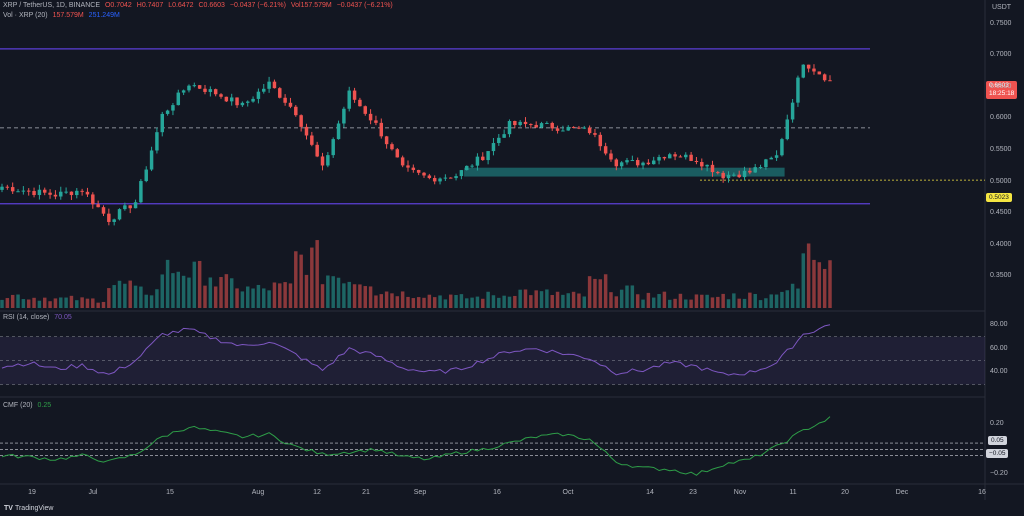 The image size is (1024, 516). Describe the element at coordinates (650, 492) in the screenshot. I see `time-tick-label: 14` at that location.